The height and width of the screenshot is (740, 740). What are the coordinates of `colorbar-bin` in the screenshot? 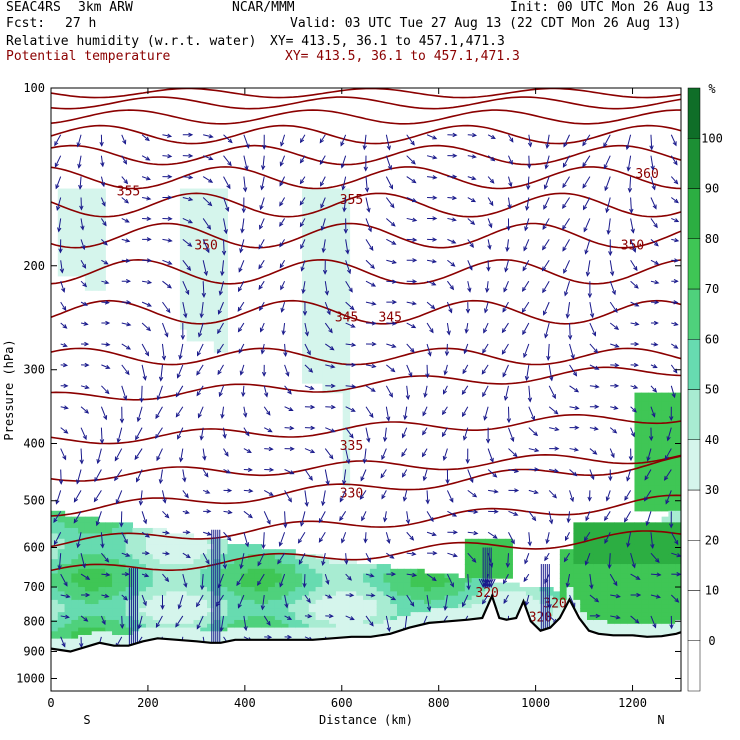 It's located at (694, 113).